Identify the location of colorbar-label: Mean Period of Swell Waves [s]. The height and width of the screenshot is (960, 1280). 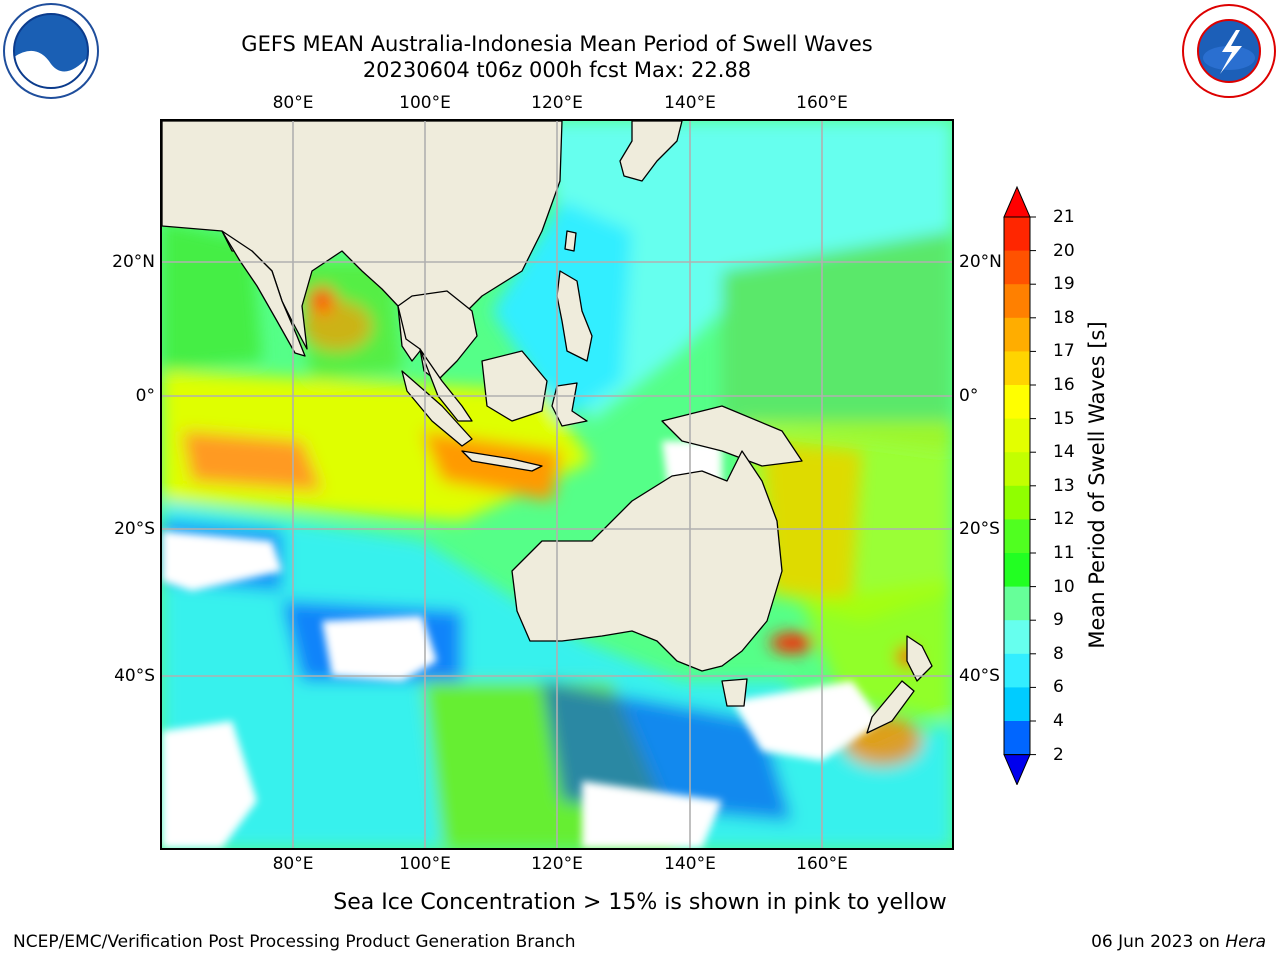
(1097, 485).